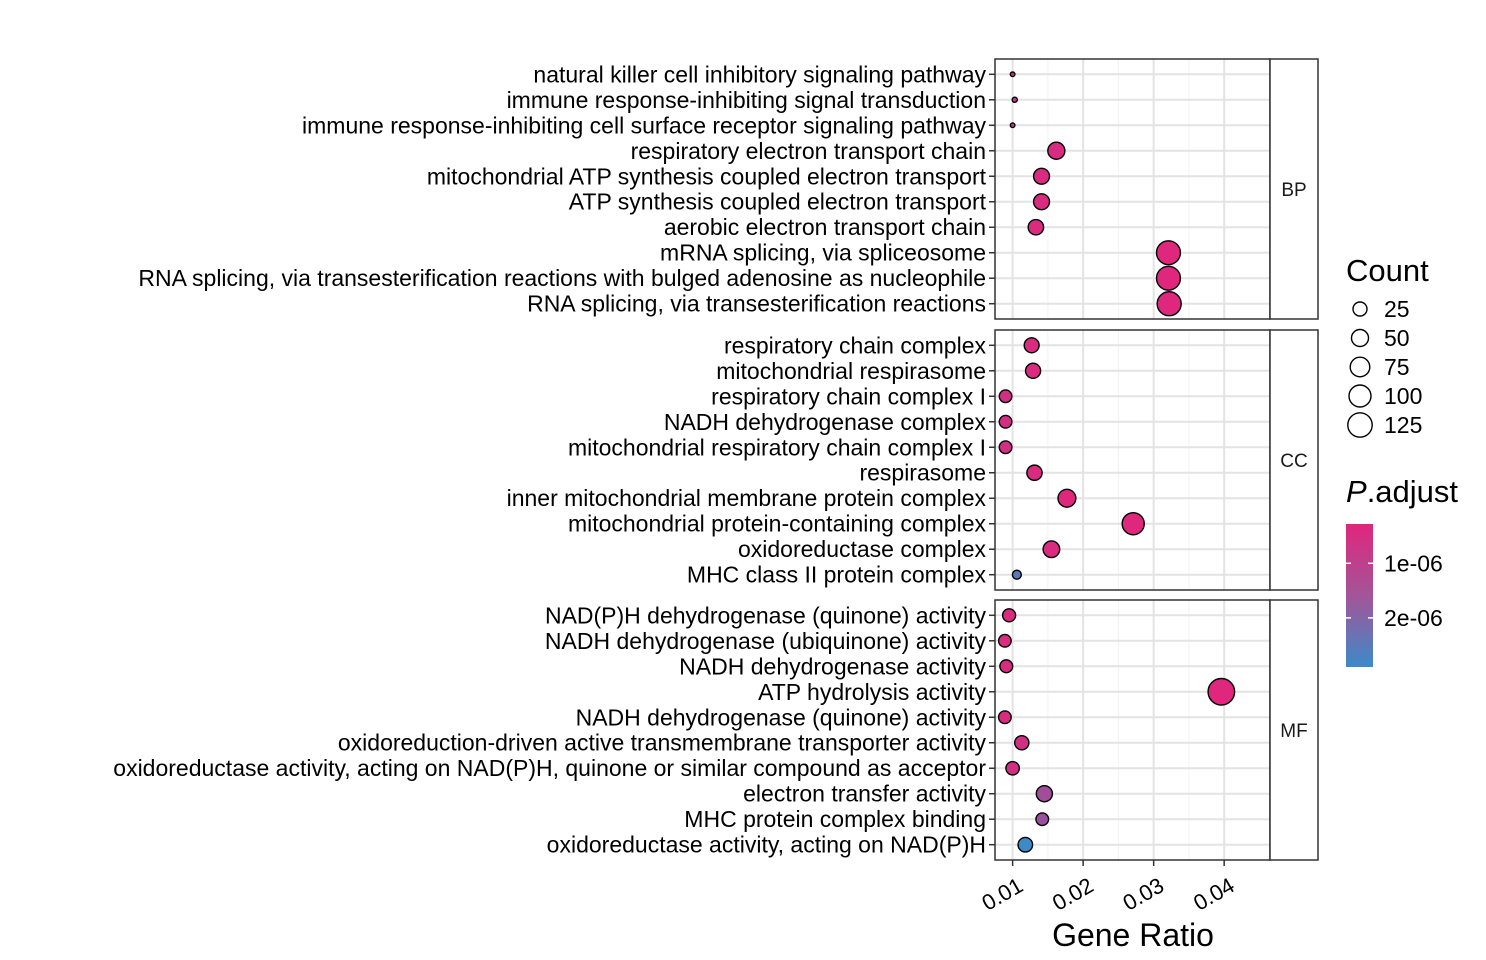 The width and height of the screenshot is (1486, 960). I want to click on facet-strip-label: MF, so click(1293, 731).